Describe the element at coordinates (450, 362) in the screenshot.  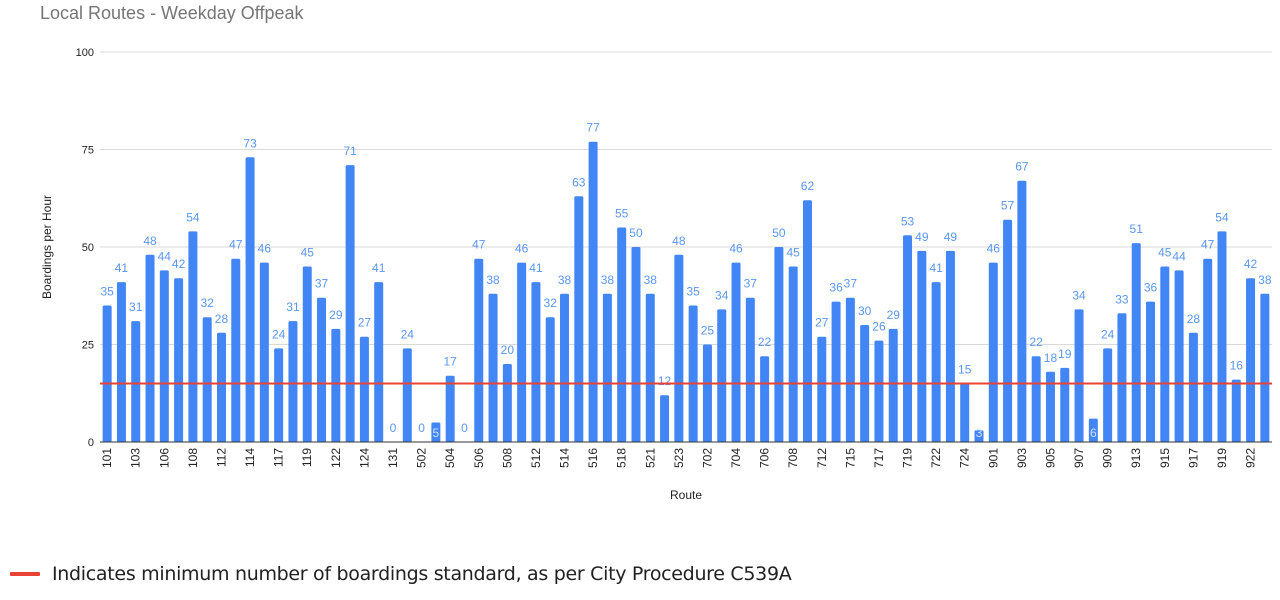
I see `data-label: 17` at that location.